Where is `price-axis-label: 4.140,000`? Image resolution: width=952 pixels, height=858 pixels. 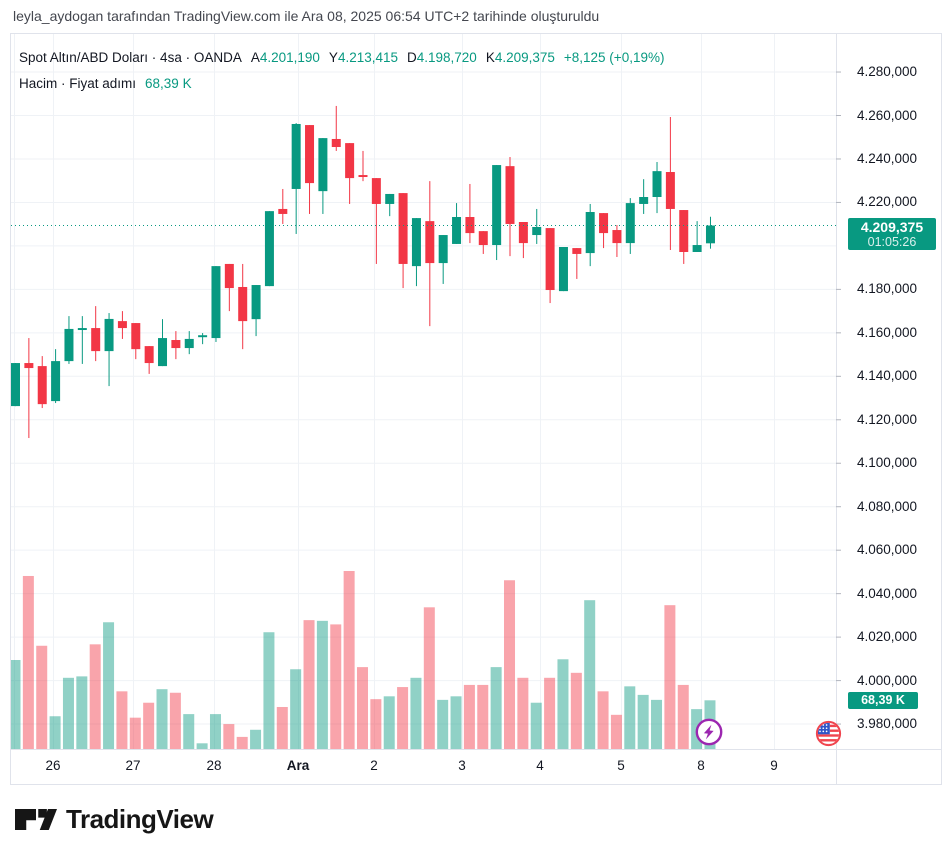
price-axis-label: 4.140,000 is located at coordinates (887, 376).